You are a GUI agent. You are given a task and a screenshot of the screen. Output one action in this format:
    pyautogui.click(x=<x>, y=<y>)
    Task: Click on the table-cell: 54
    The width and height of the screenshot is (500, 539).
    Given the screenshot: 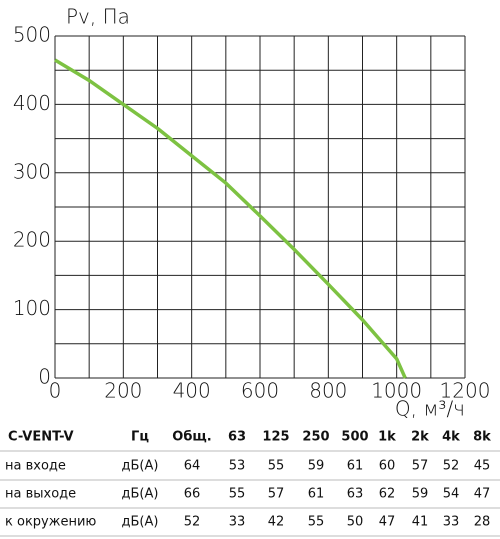 What is the action you would take?
    pyautogui.click(x=451, y=494)
    